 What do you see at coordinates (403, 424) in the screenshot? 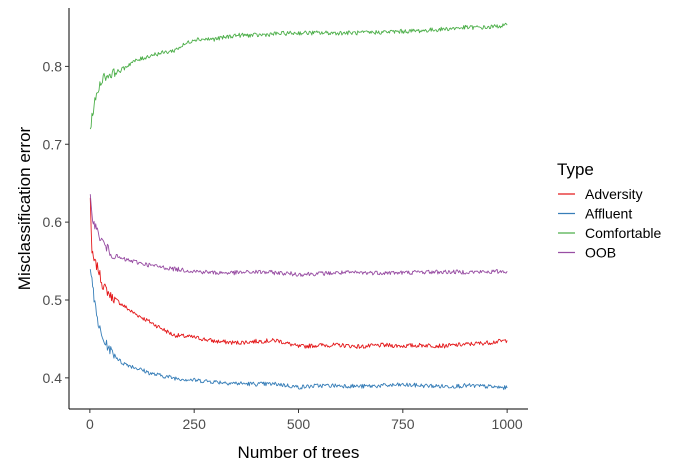
I see `x-tick-label: 750` at bounding box center [403, 424].